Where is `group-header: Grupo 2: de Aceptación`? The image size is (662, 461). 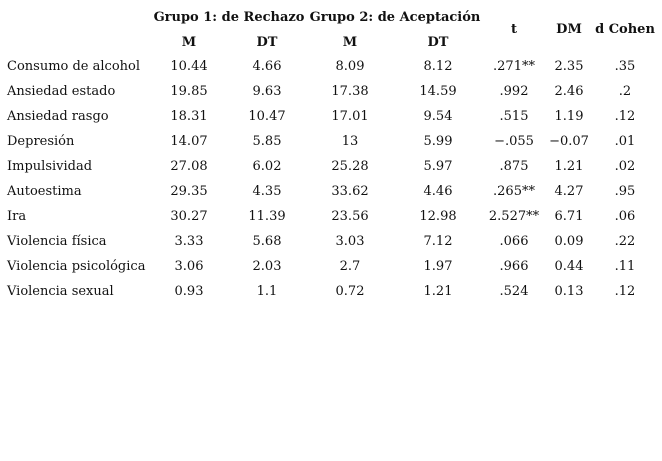
group-header: Grupo 2: de Aceptación is located at coordinates (395, 17).